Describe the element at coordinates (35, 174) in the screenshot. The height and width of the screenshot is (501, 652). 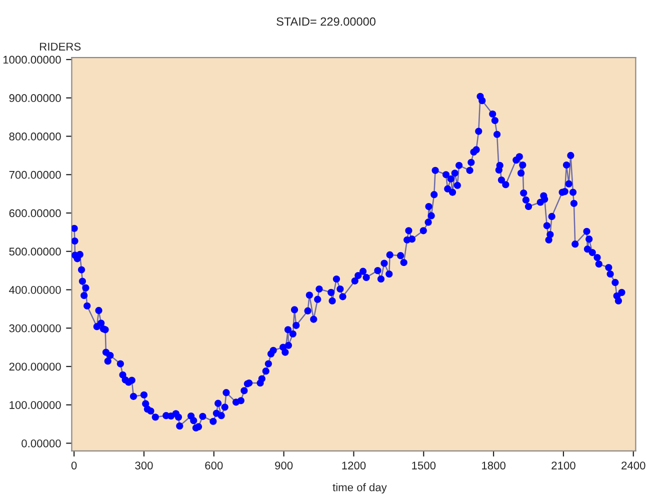
I see `y-tick-label: 700.00000` at that location.